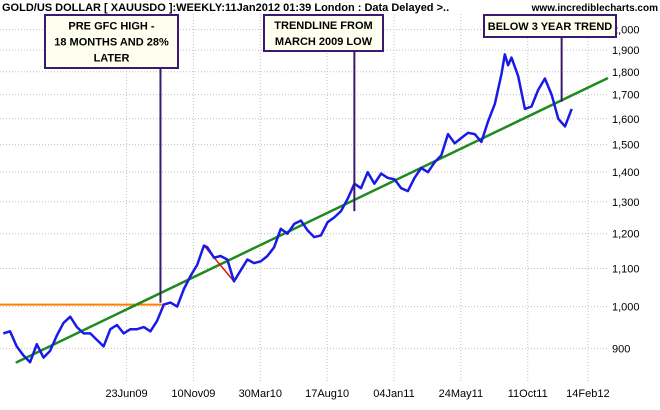 This screenshot has width=660, height=410. What do you see at coordinates (126, 394) in the screenshot?
I see `x-tick-label-0: 23Jun09` at bounding box center [126, 394].